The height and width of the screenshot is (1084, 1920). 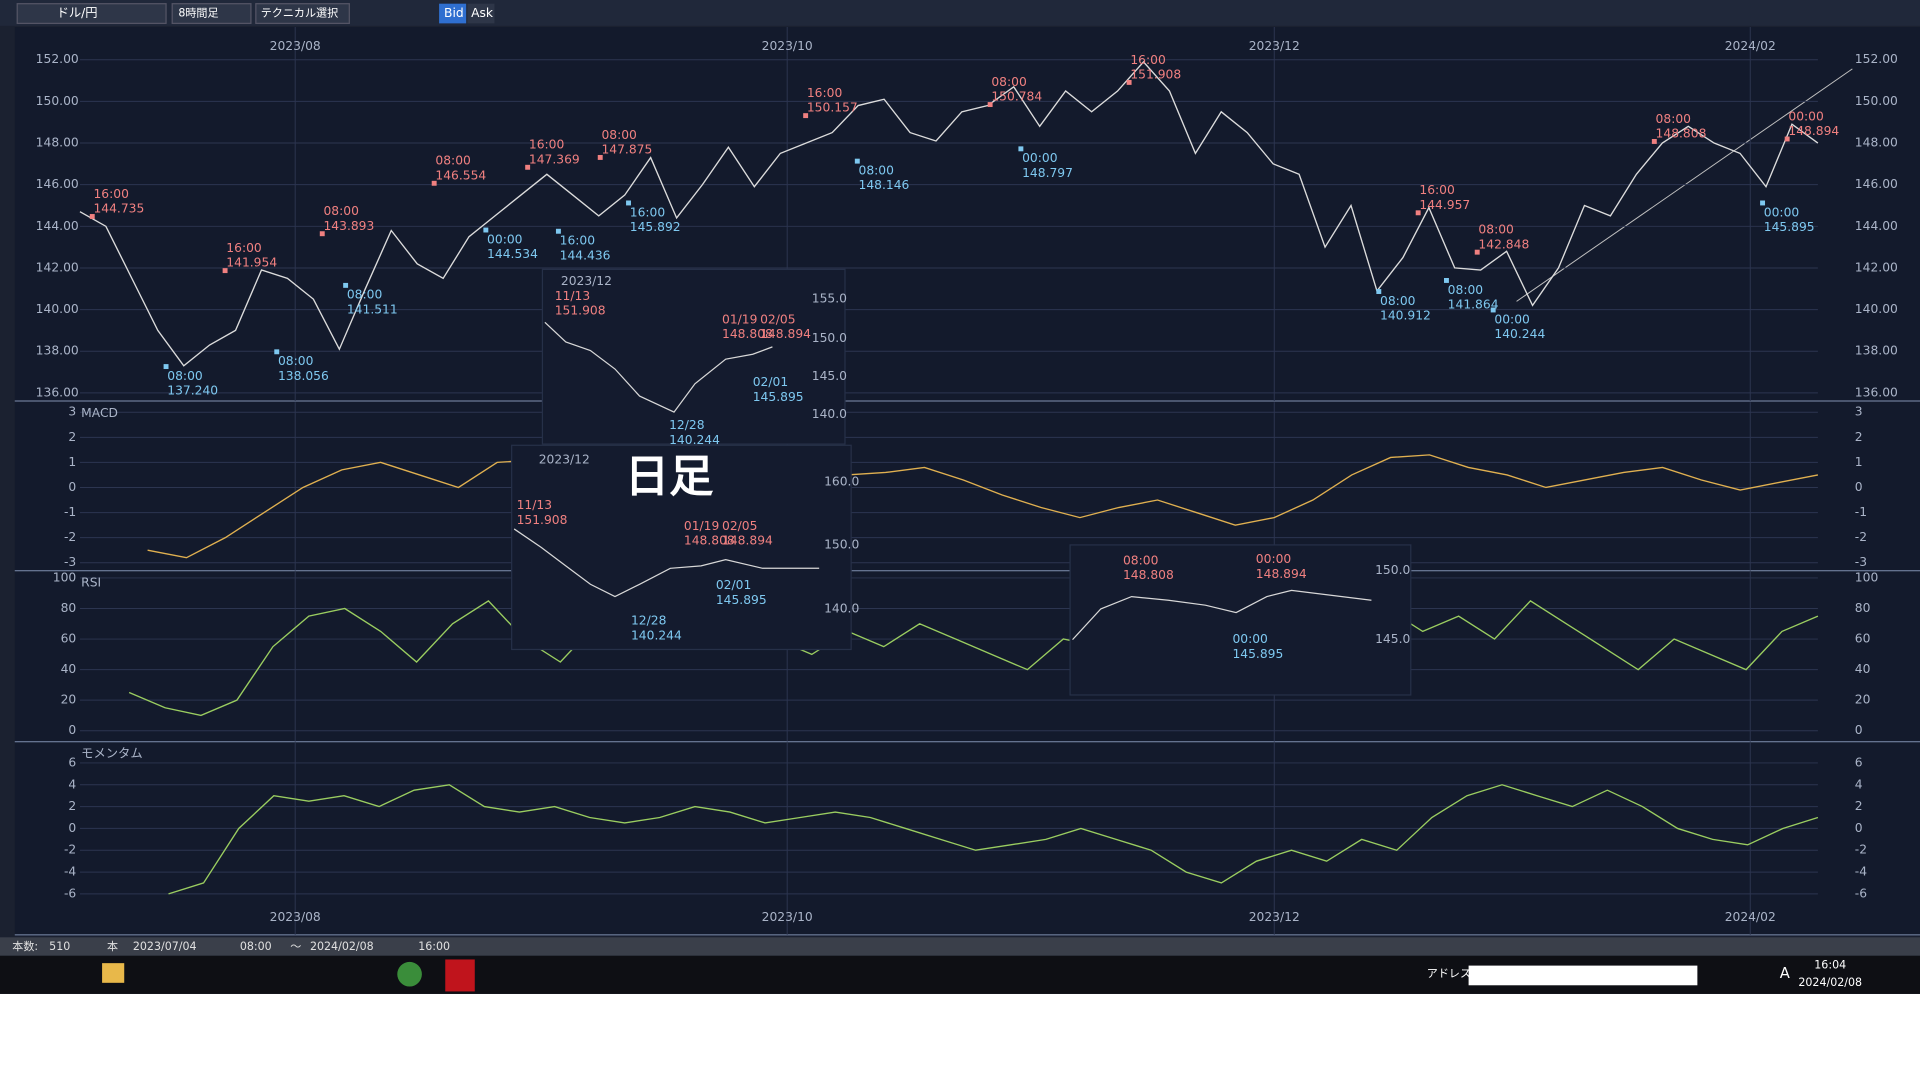 I want to click on y-tick-label-right: -4, so click(x=1861, y=872).